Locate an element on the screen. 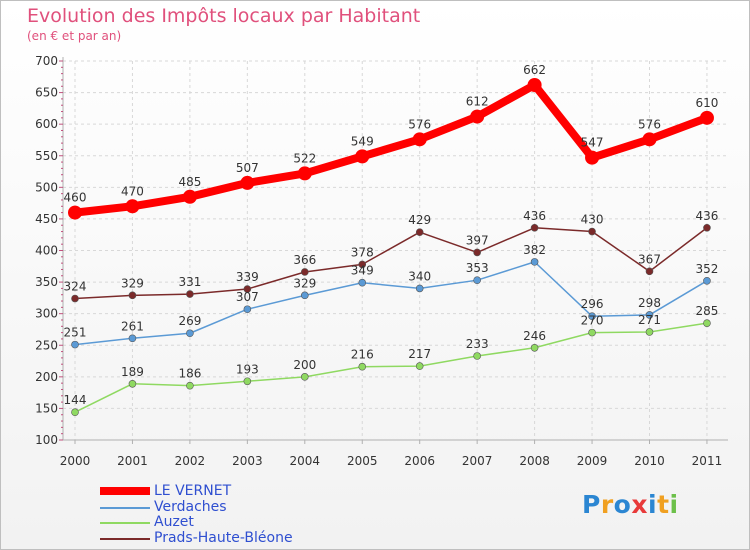 The height and width of the screenshot is (550, 750). logo-letter: i is located at coordinates (653, 504).